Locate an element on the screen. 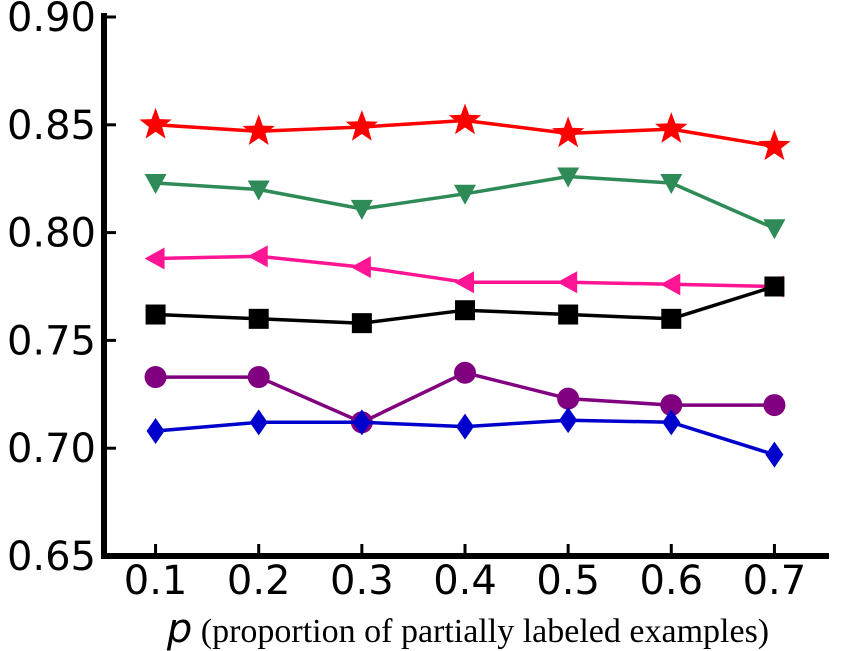 The width and height of the screenshot is (850, 651). x-tick-label: 0.7 is located at coordinates (775, 581).